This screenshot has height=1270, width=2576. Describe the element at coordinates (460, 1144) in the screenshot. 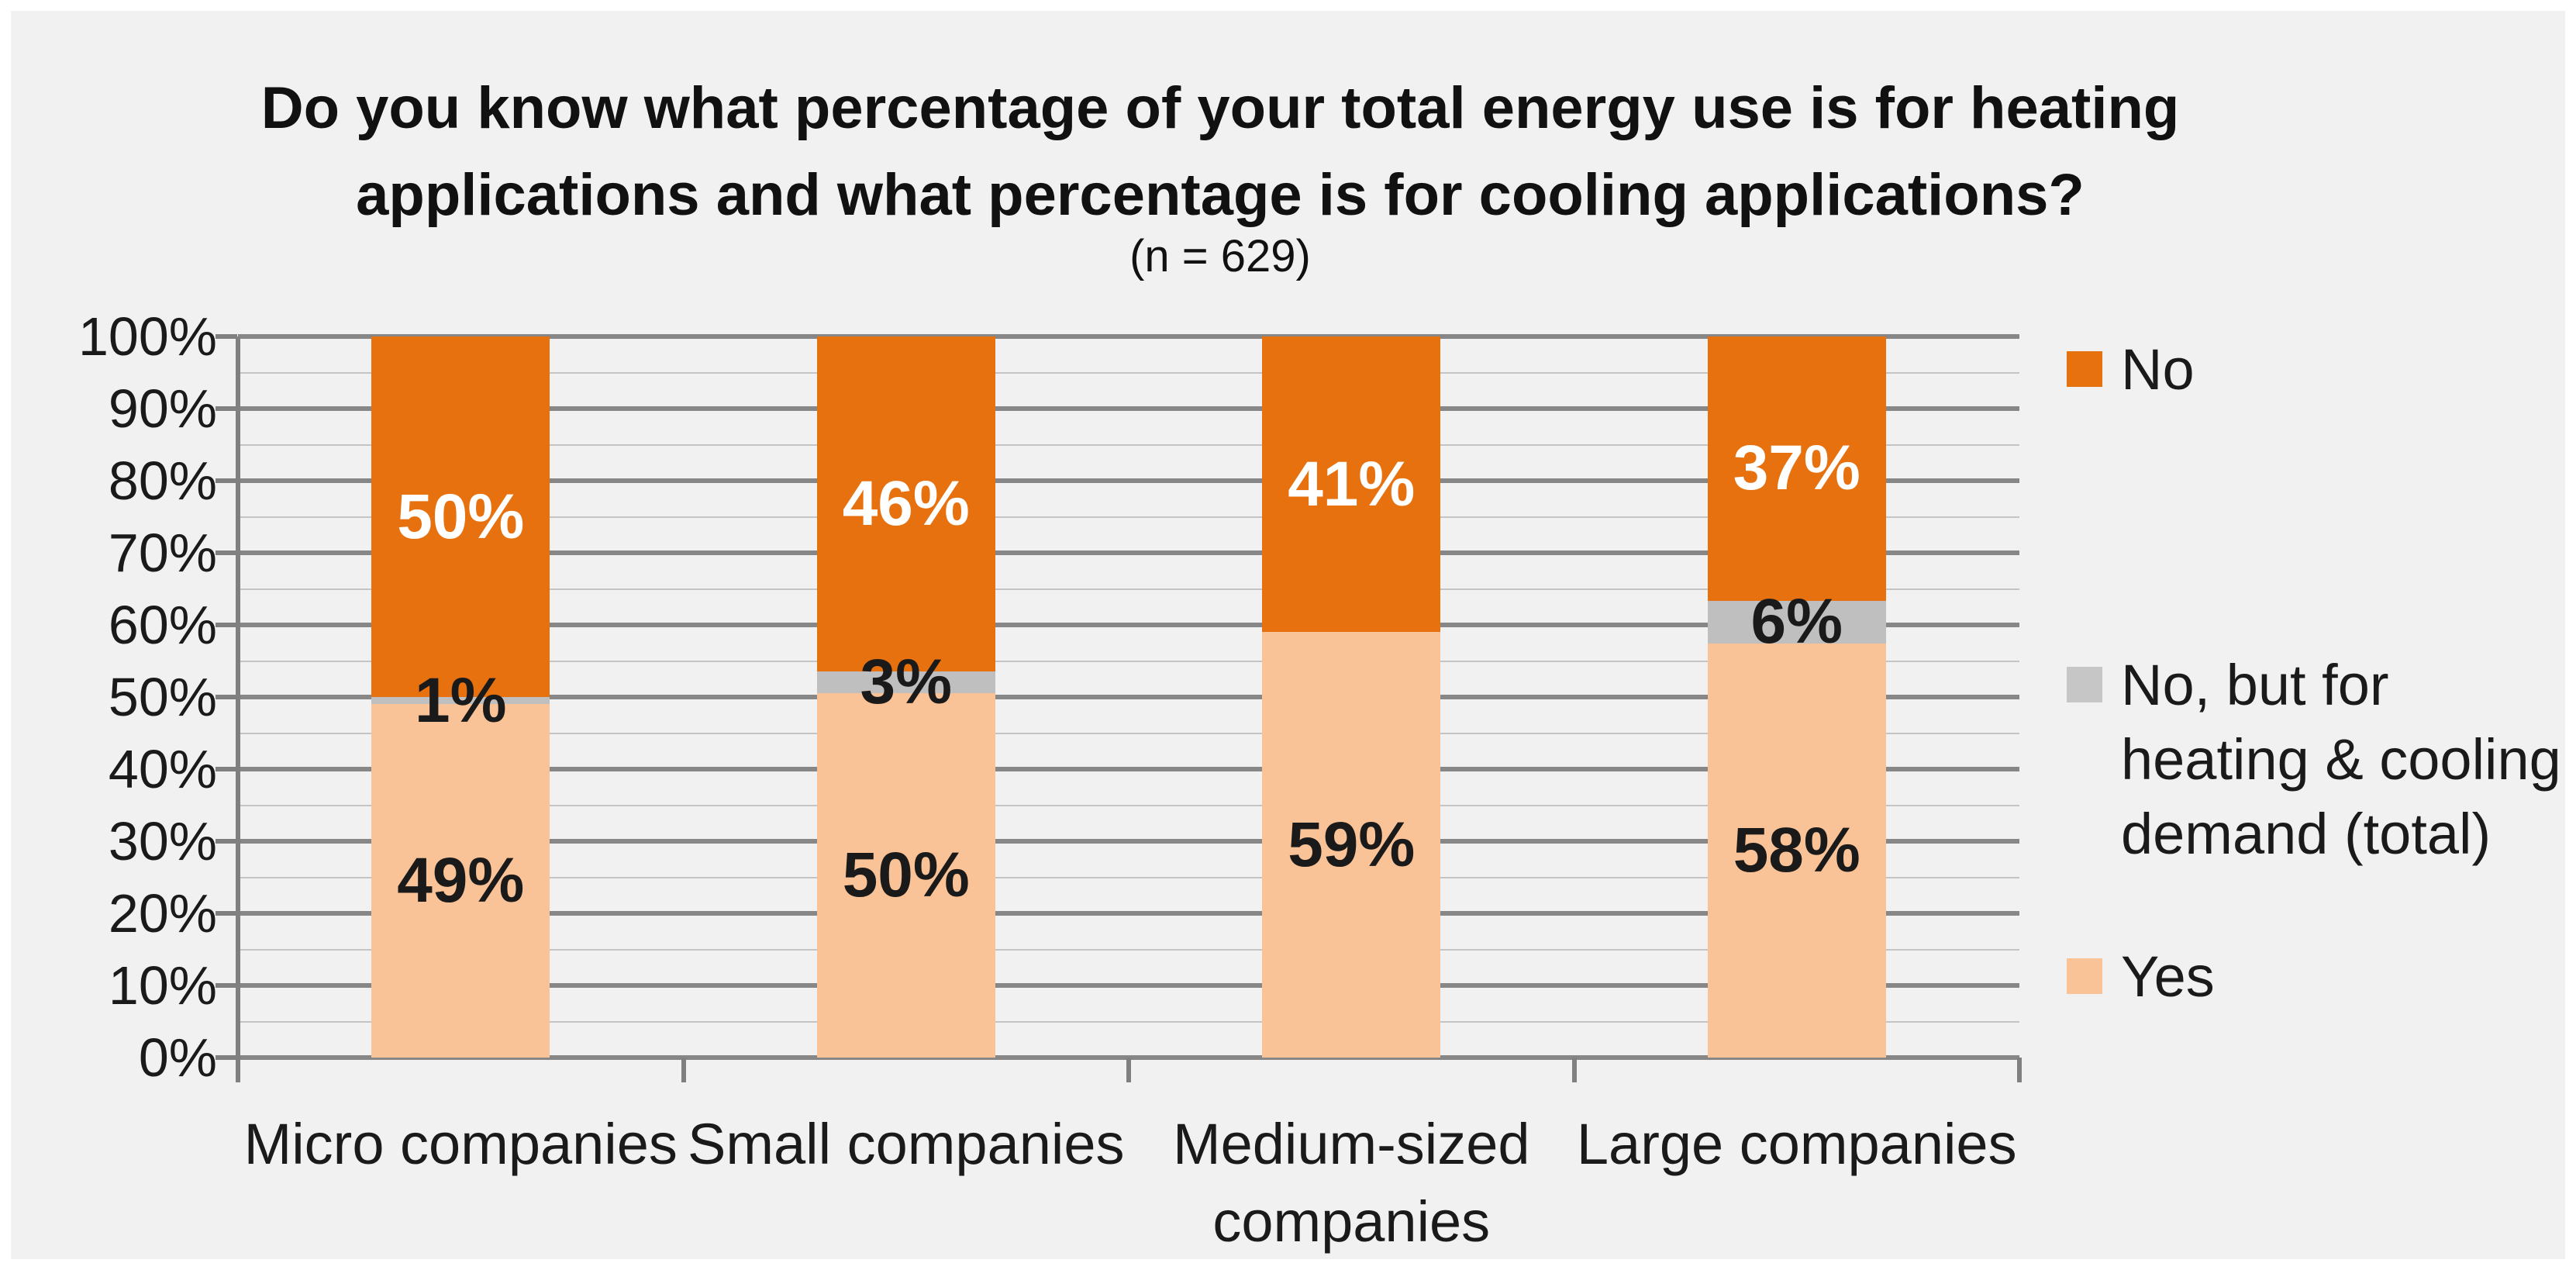

I see `x-axis-category-label: Micro companies` at that location.